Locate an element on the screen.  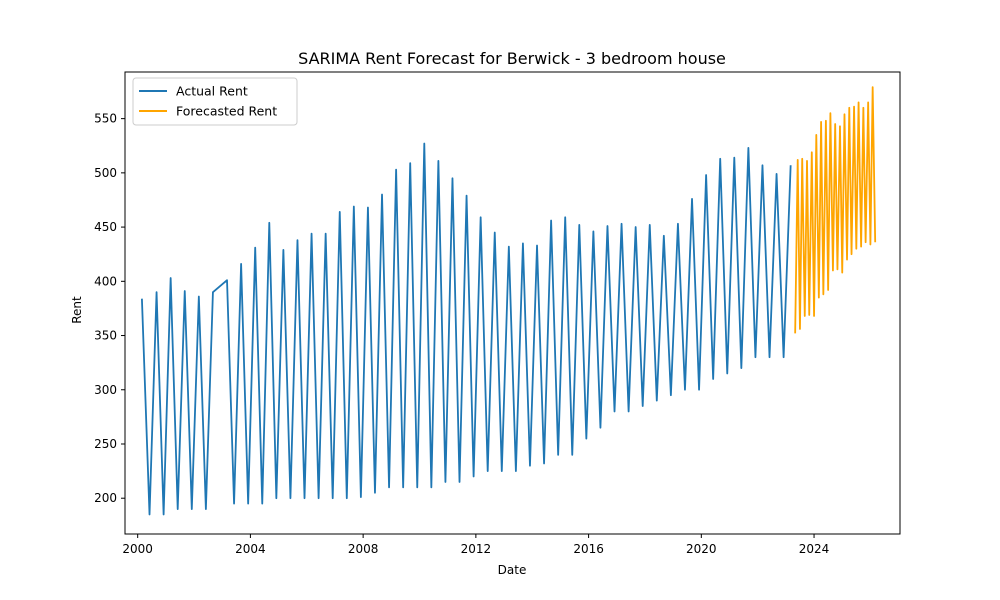
legend-label: Forecasted Rent is located at coordinates (226, 111).